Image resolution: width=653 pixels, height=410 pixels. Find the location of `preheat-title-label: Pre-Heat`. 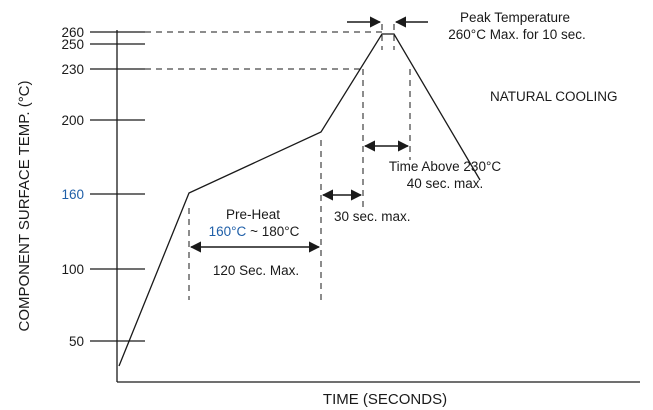

preheat-title-label: Pre-Heat is located at coordinates (253, 214).